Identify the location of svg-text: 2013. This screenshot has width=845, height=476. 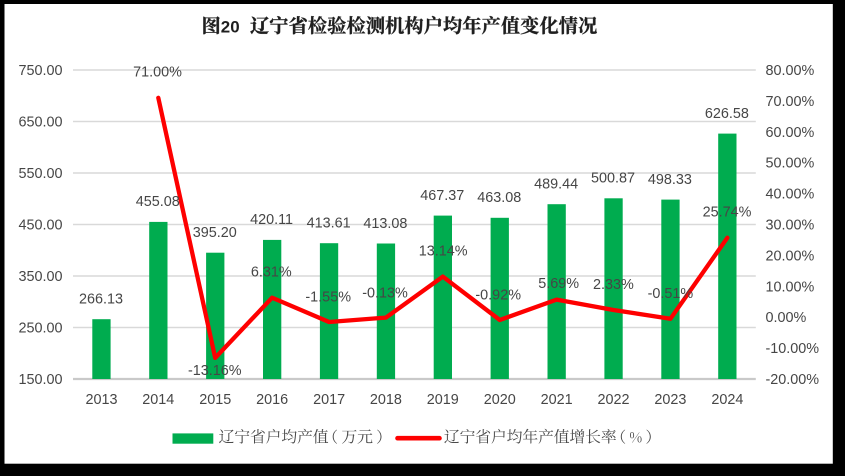
(101, 400).